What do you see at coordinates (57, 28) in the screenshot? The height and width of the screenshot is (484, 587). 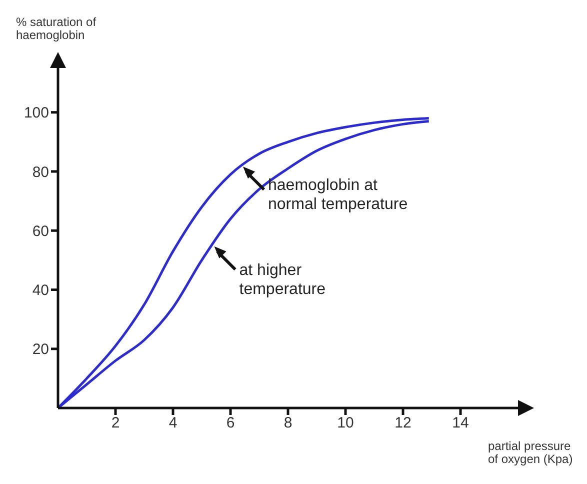 I see `y-axis-title: % saturation of haemoglobin` at bounding box center [57, 28].